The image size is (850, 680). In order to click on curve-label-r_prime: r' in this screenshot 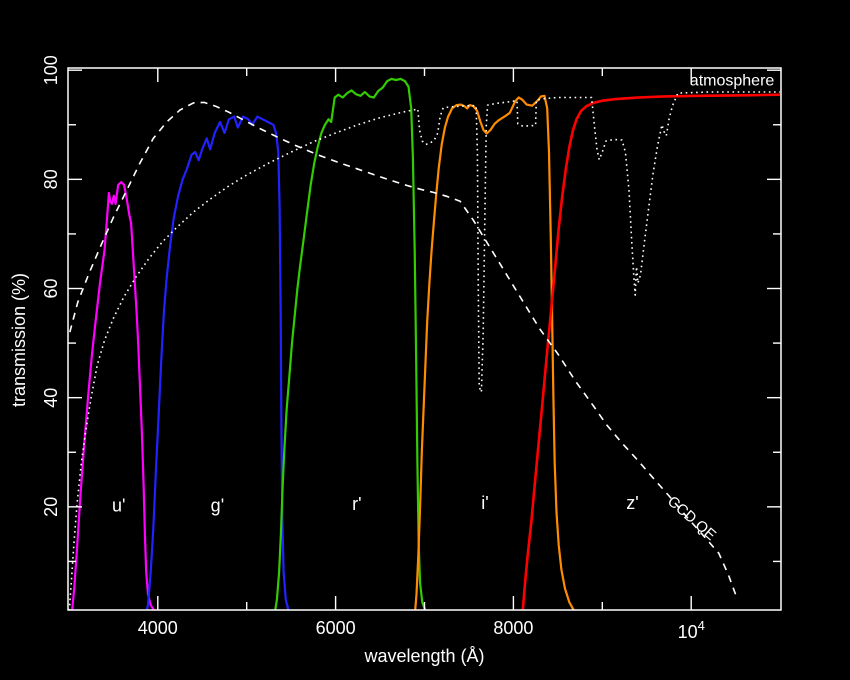, I will do `click(356, 504)`.